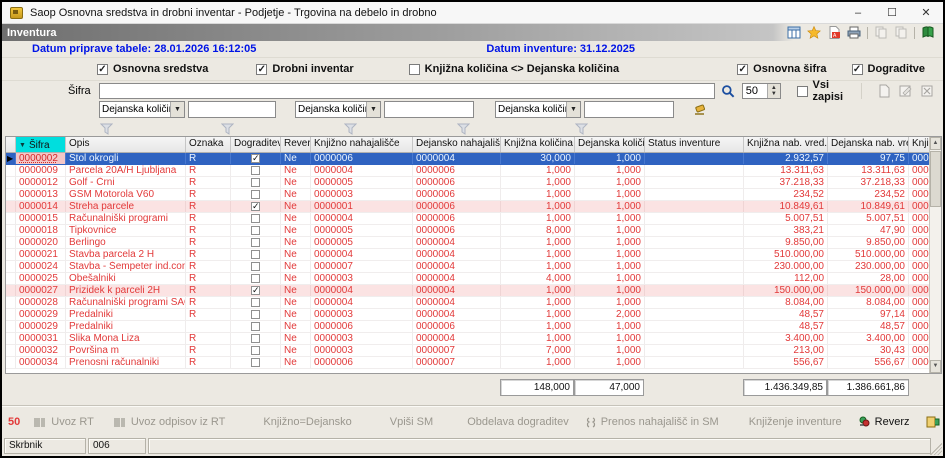  Describe the element at coordinates (338, 109) in the screenshot. I see `filter-field-select-2: Dejanska količina ▼` at that location.